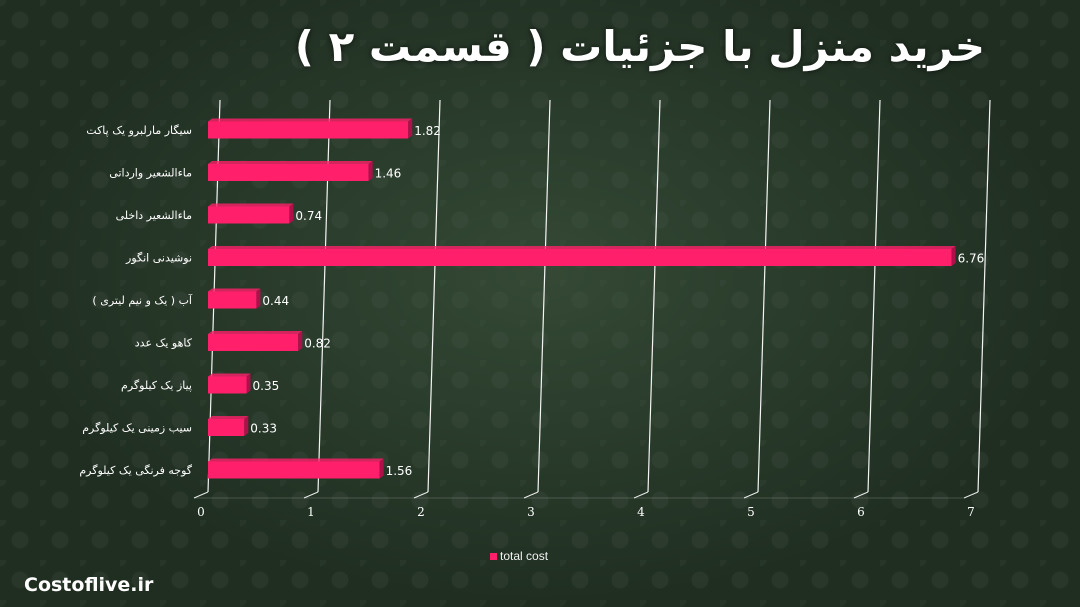 The image size is (1080, 607). Describe the element at coordinates (89, 585) in the screenshot. I see `watermark: Costoflive.ir` at that location.